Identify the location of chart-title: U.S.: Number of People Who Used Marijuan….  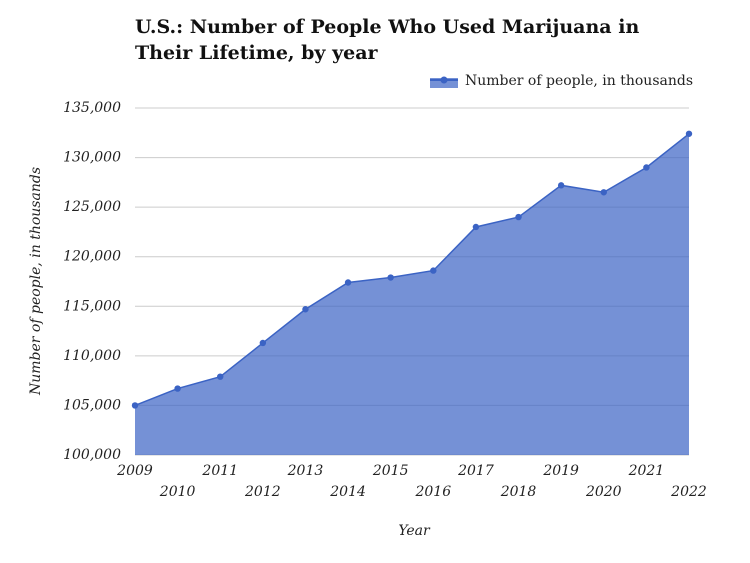
(387, 40).